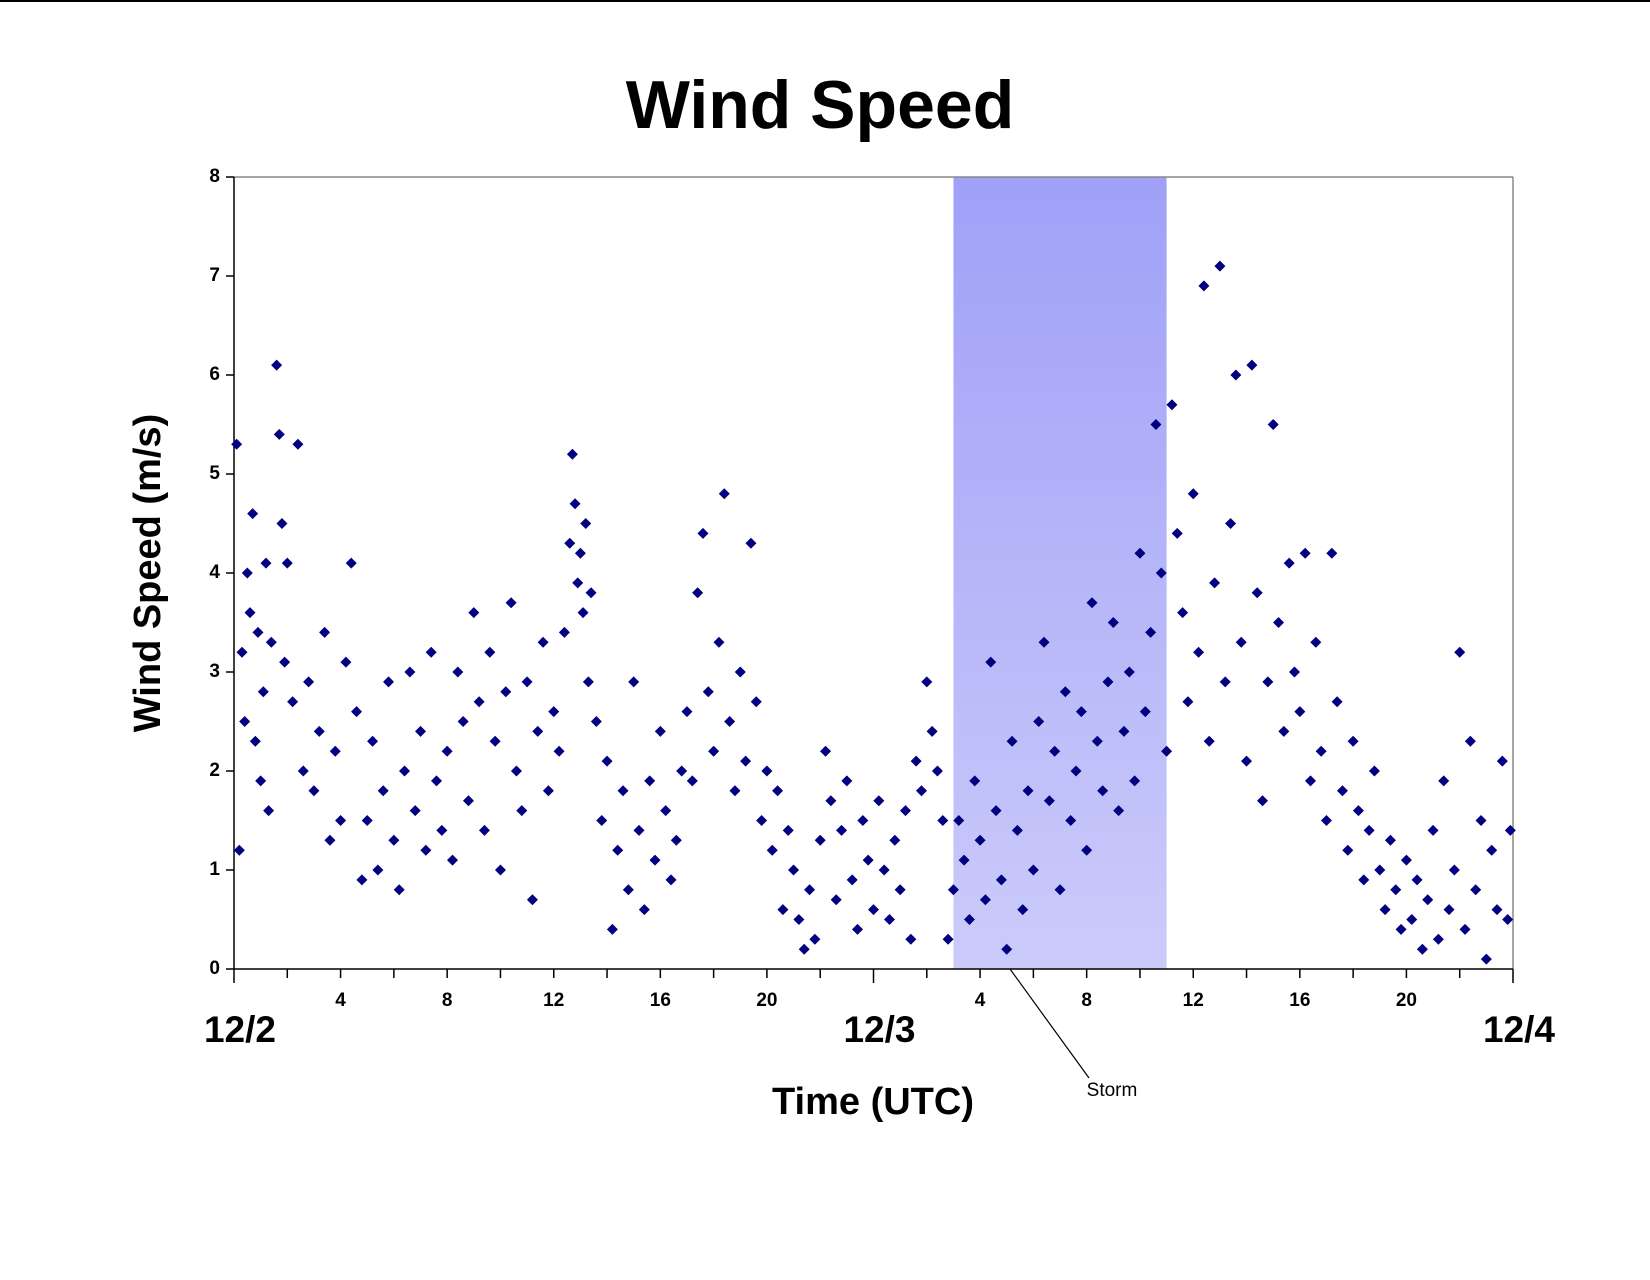 The height and width of the screenshot is (1280, 1650). What do you see at coordinates (1049, 1023) in the screenshot?
I see `annotation-leader` at bounding box center [1049, 1023].